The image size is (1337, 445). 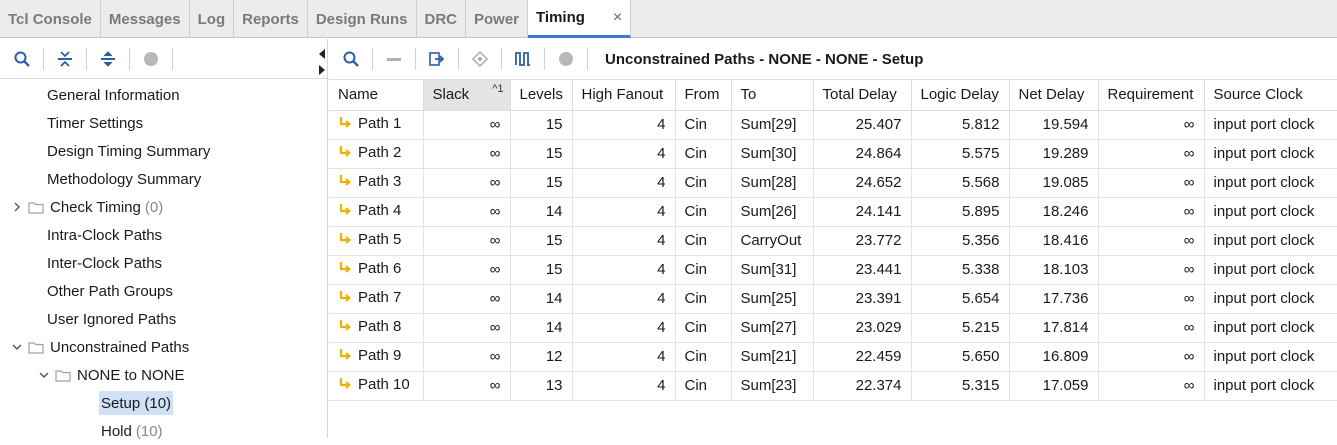 What do you see at coordinates (376, 95) in the screenshot?
I see `column-header-name: Name` at bounding box center [376, 95].